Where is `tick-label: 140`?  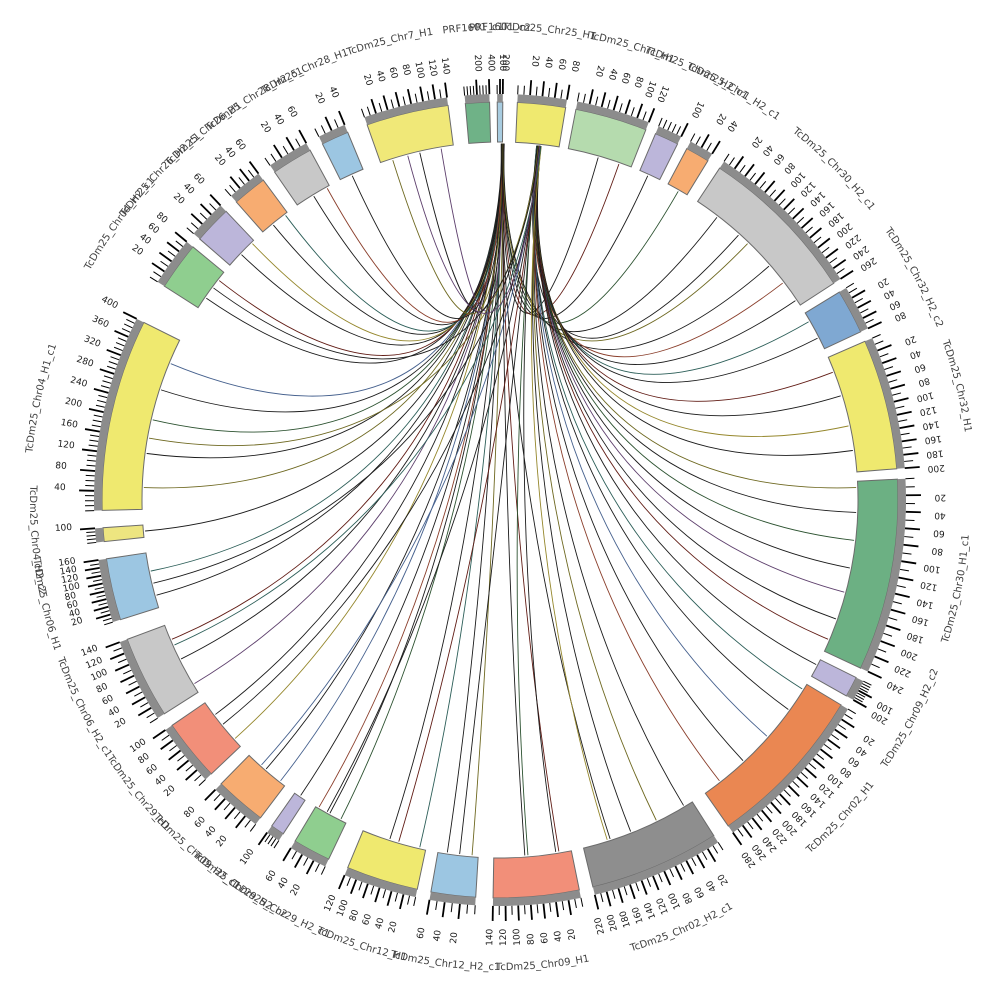 tick-label: 140 is located at coordinates (924, 603).